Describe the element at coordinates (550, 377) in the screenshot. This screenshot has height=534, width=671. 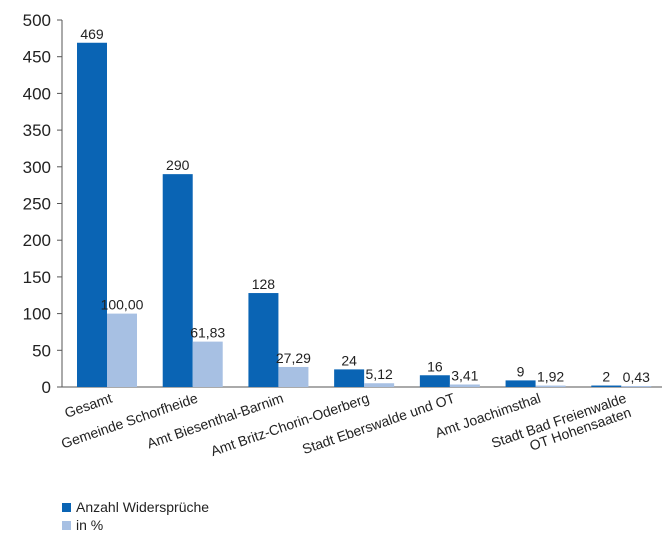
I see `data-label-series-2: 1,92` at that location.